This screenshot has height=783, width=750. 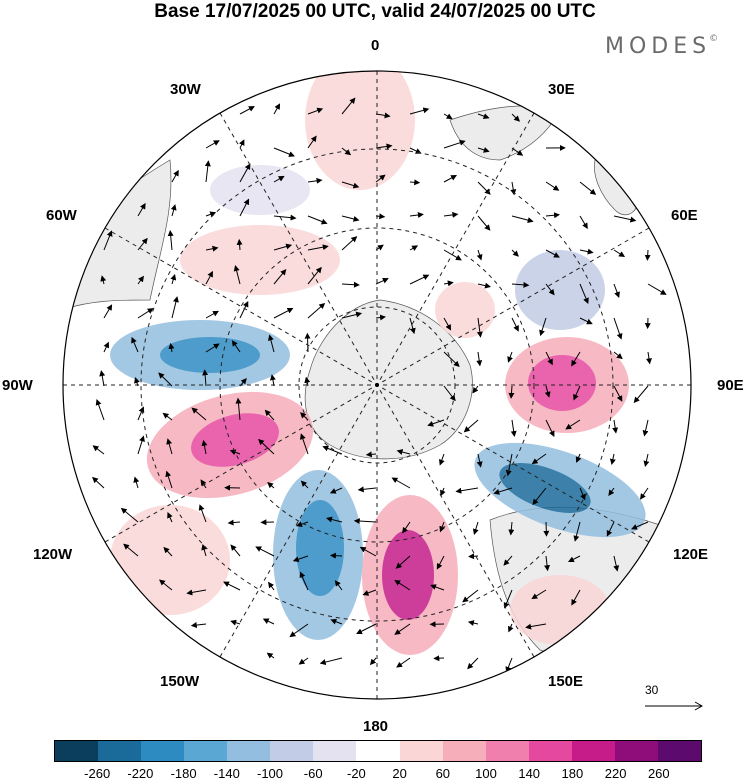 I want to click on colorbar-tick-label: -220, so click(x=140, y=773).